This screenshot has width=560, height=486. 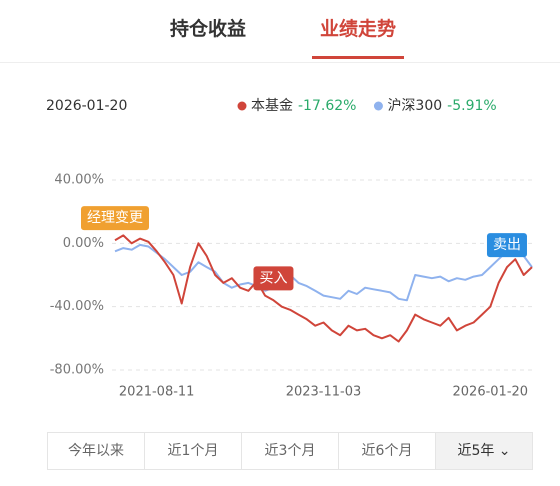 What do you see at coordinates (157, 392) in the screenshot?
I see `x-tick-label: 2021-08-11` at bounding box center [157, 392].